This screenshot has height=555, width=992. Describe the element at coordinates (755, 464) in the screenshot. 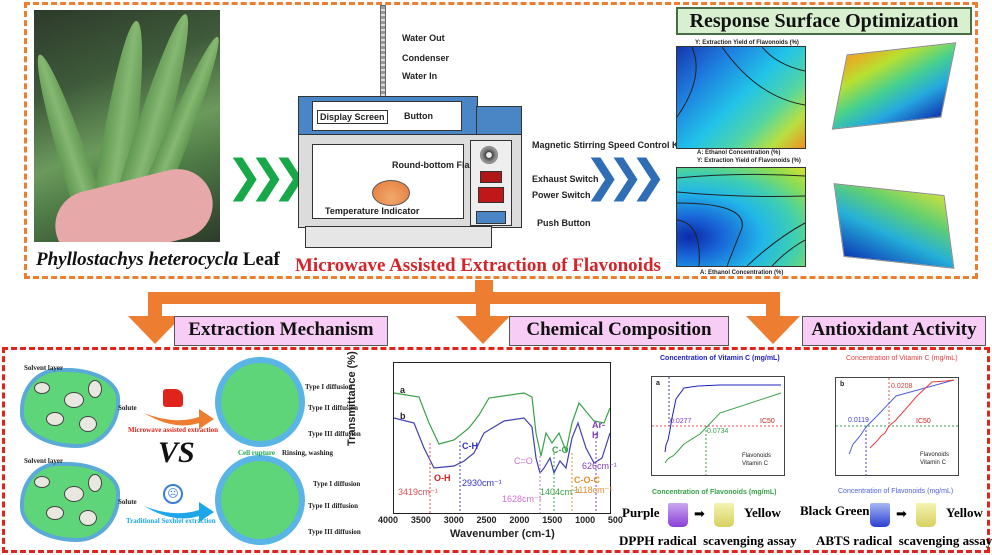

I see `dpph-legend-vitc: Vitamin C` at that location.